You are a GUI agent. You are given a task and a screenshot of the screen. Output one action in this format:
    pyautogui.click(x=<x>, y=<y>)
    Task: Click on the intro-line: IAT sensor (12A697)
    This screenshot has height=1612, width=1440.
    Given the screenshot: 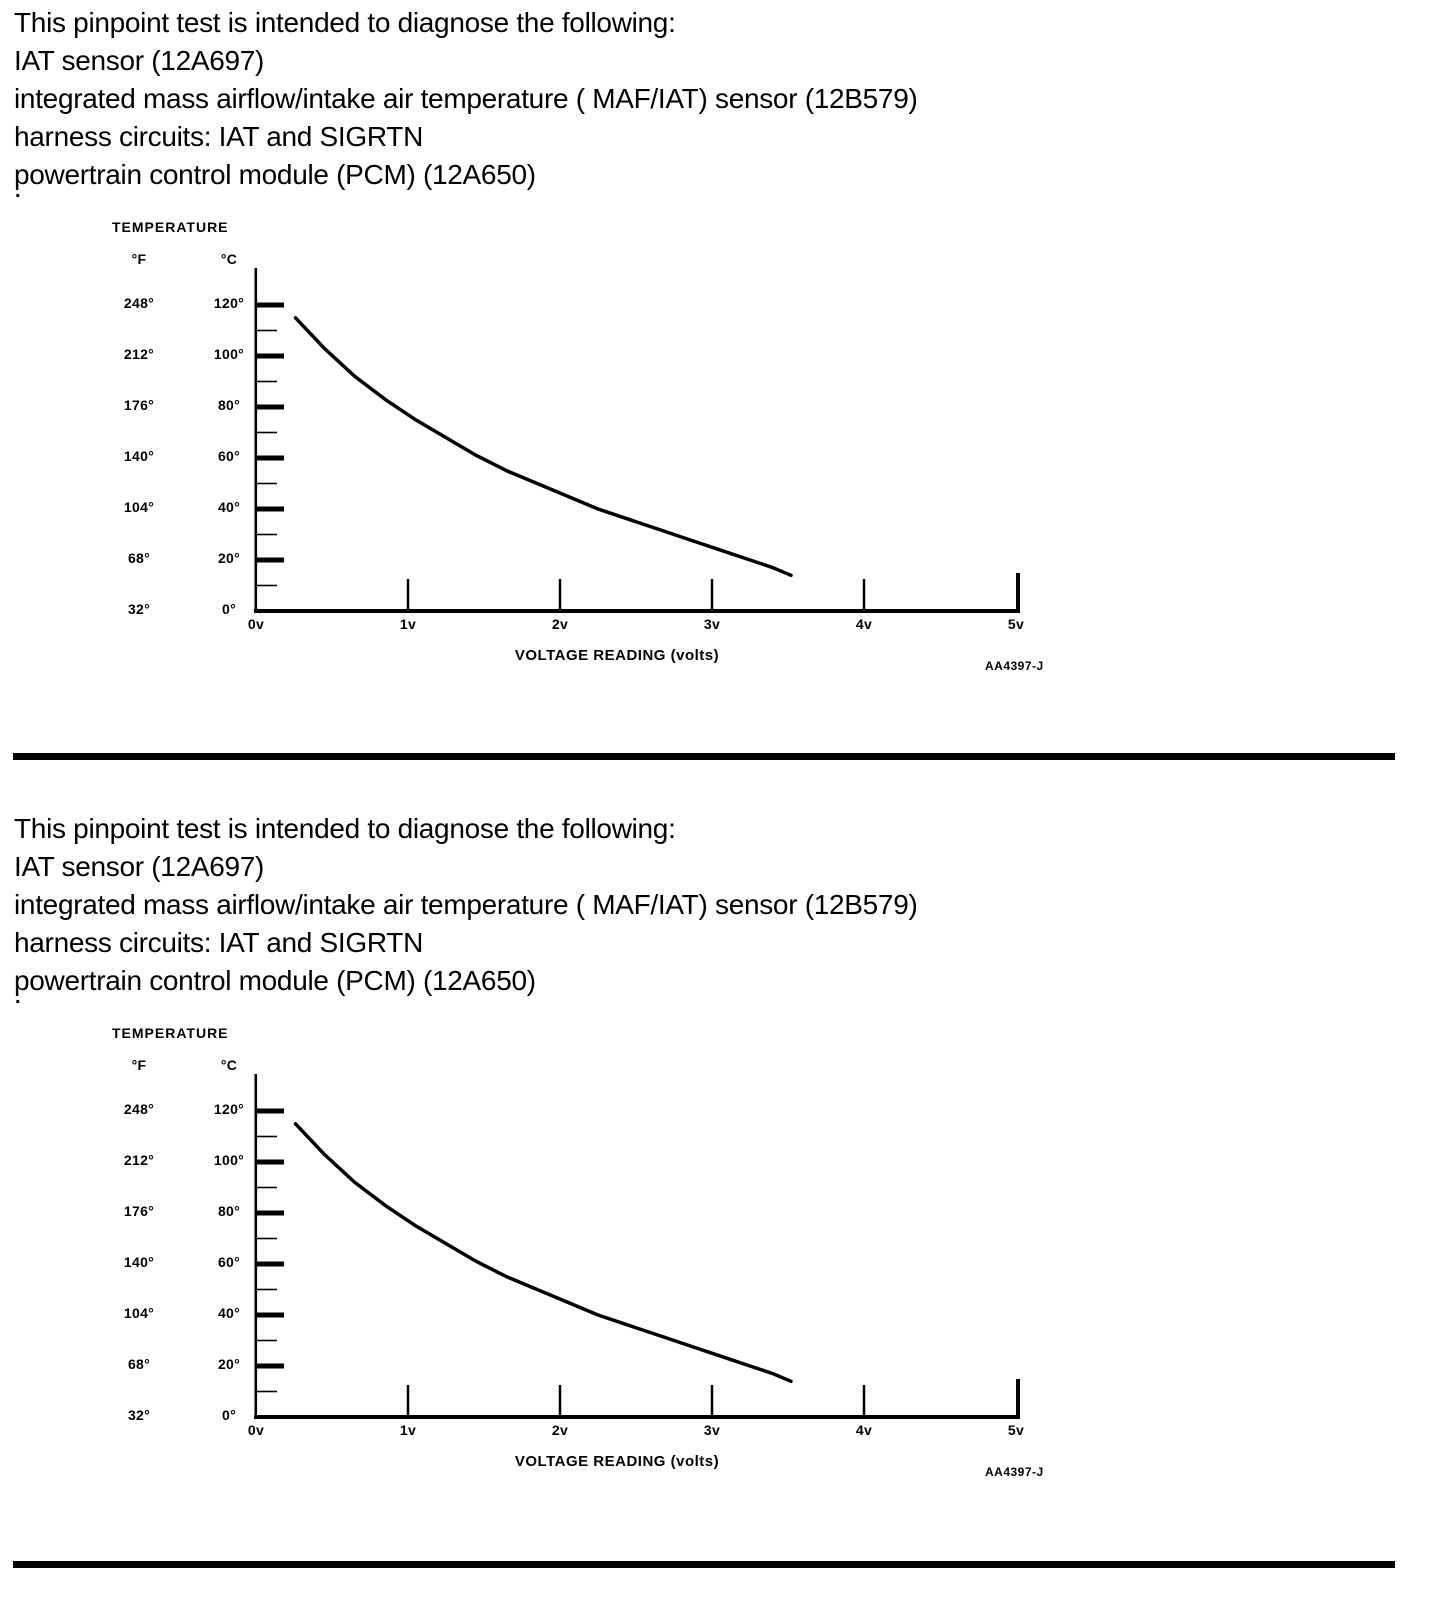 What is the action you would take?
    pyautogui.click(x=139, y=866)
    